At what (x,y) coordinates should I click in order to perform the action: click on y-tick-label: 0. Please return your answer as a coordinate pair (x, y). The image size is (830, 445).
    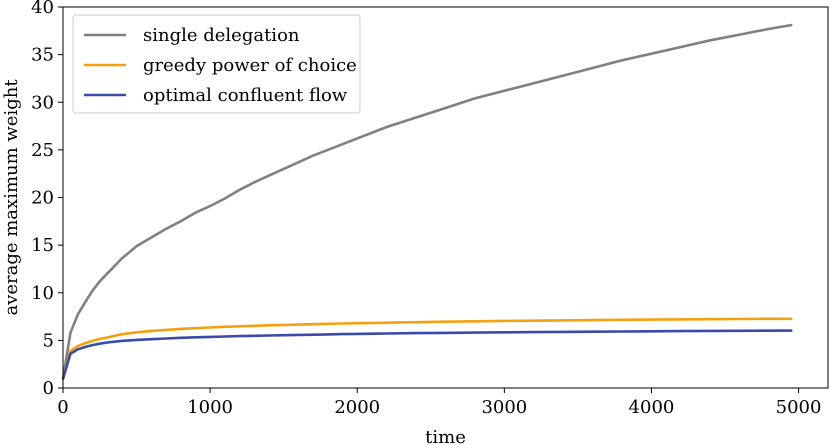
    Looking at the image, I should click on (48, 388).